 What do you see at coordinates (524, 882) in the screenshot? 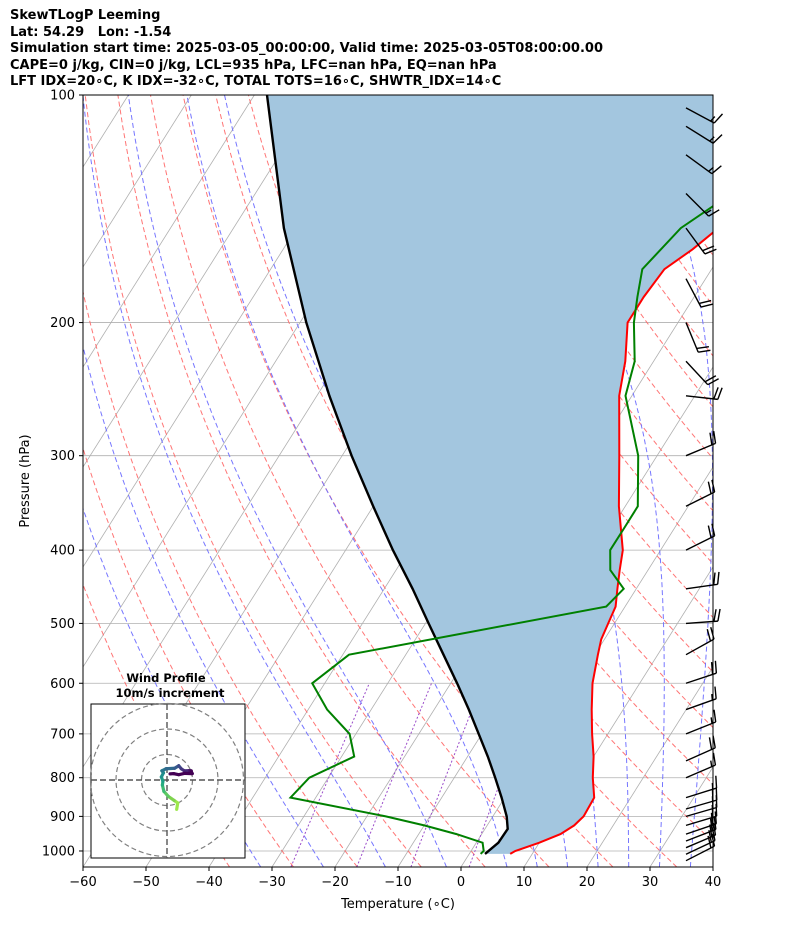
I see `x-tick-label: 10` at bounding box center [524, 882].